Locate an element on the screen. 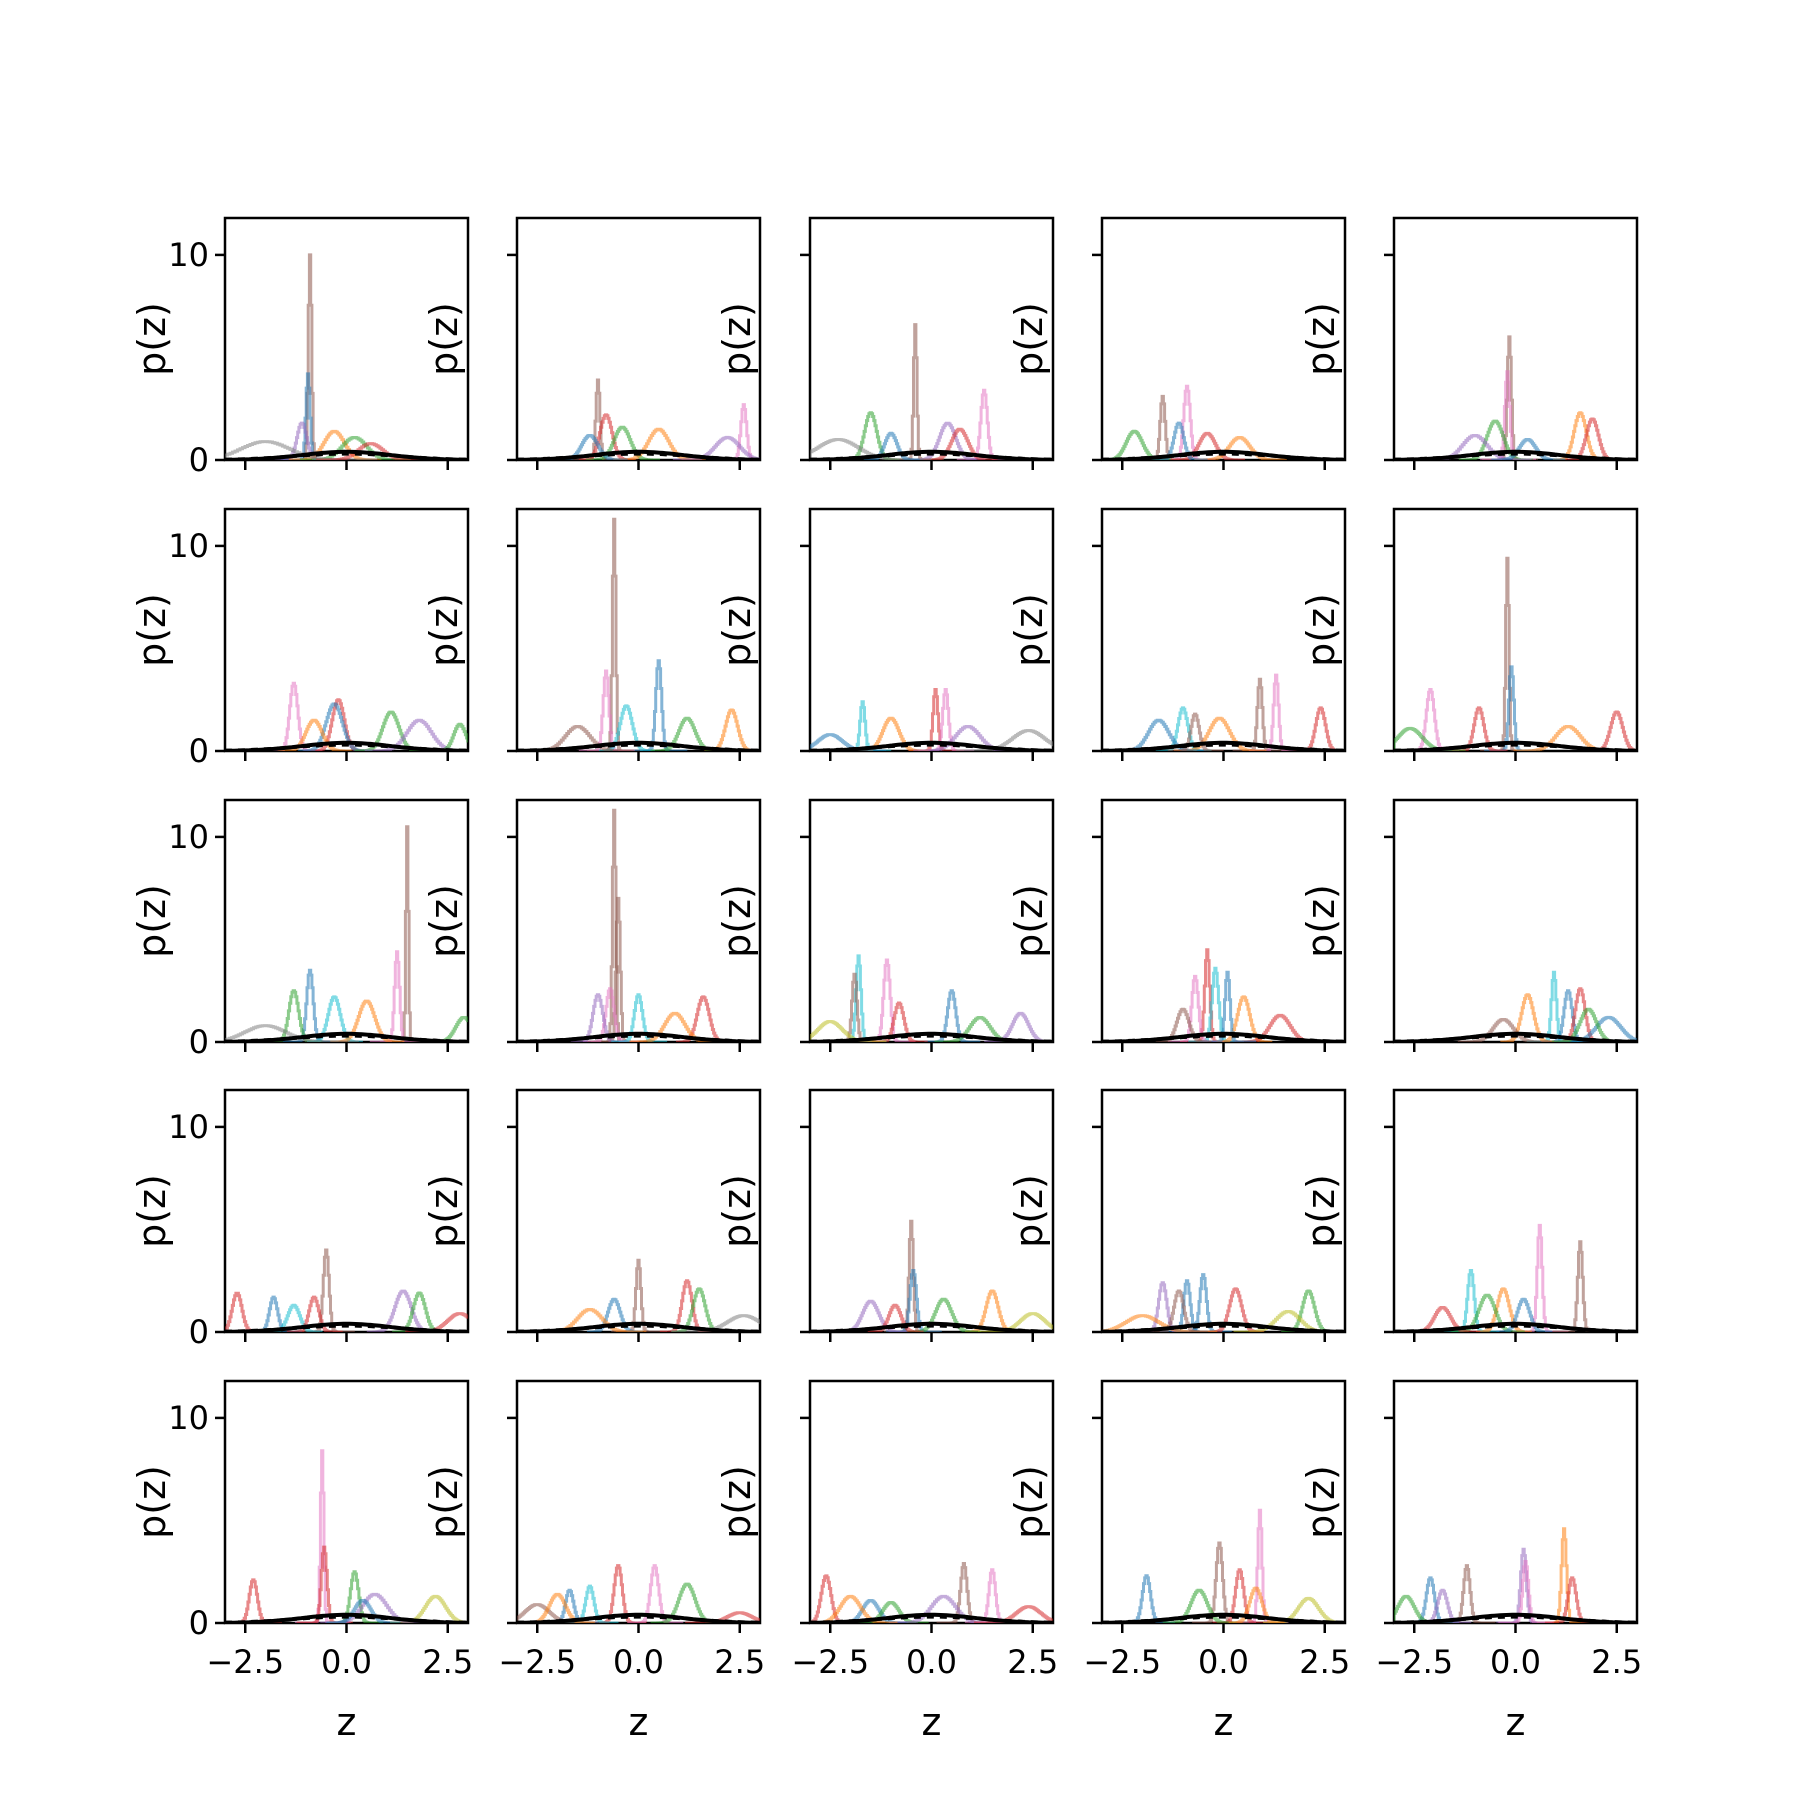 This screenshot has width=1800, height=1800. subplot-r3-c2: p(z) is located at coordinates (592, 925).